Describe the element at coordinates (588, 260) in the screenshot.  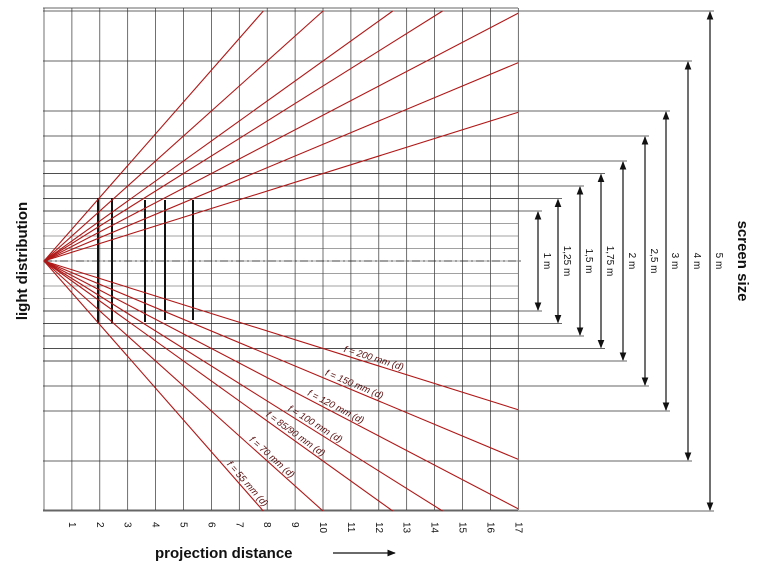
I see `screen-size-label: 1,5 m` at that location.